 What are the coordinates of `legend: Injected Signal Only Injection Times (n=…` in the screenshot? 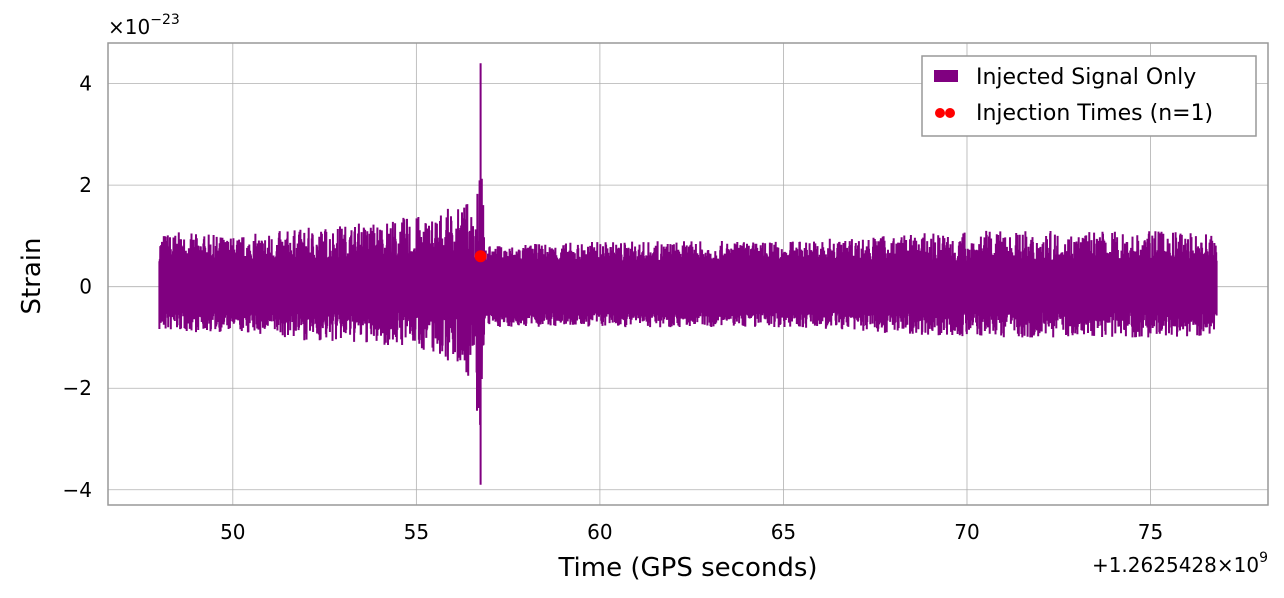 It's located at (1089, 96).